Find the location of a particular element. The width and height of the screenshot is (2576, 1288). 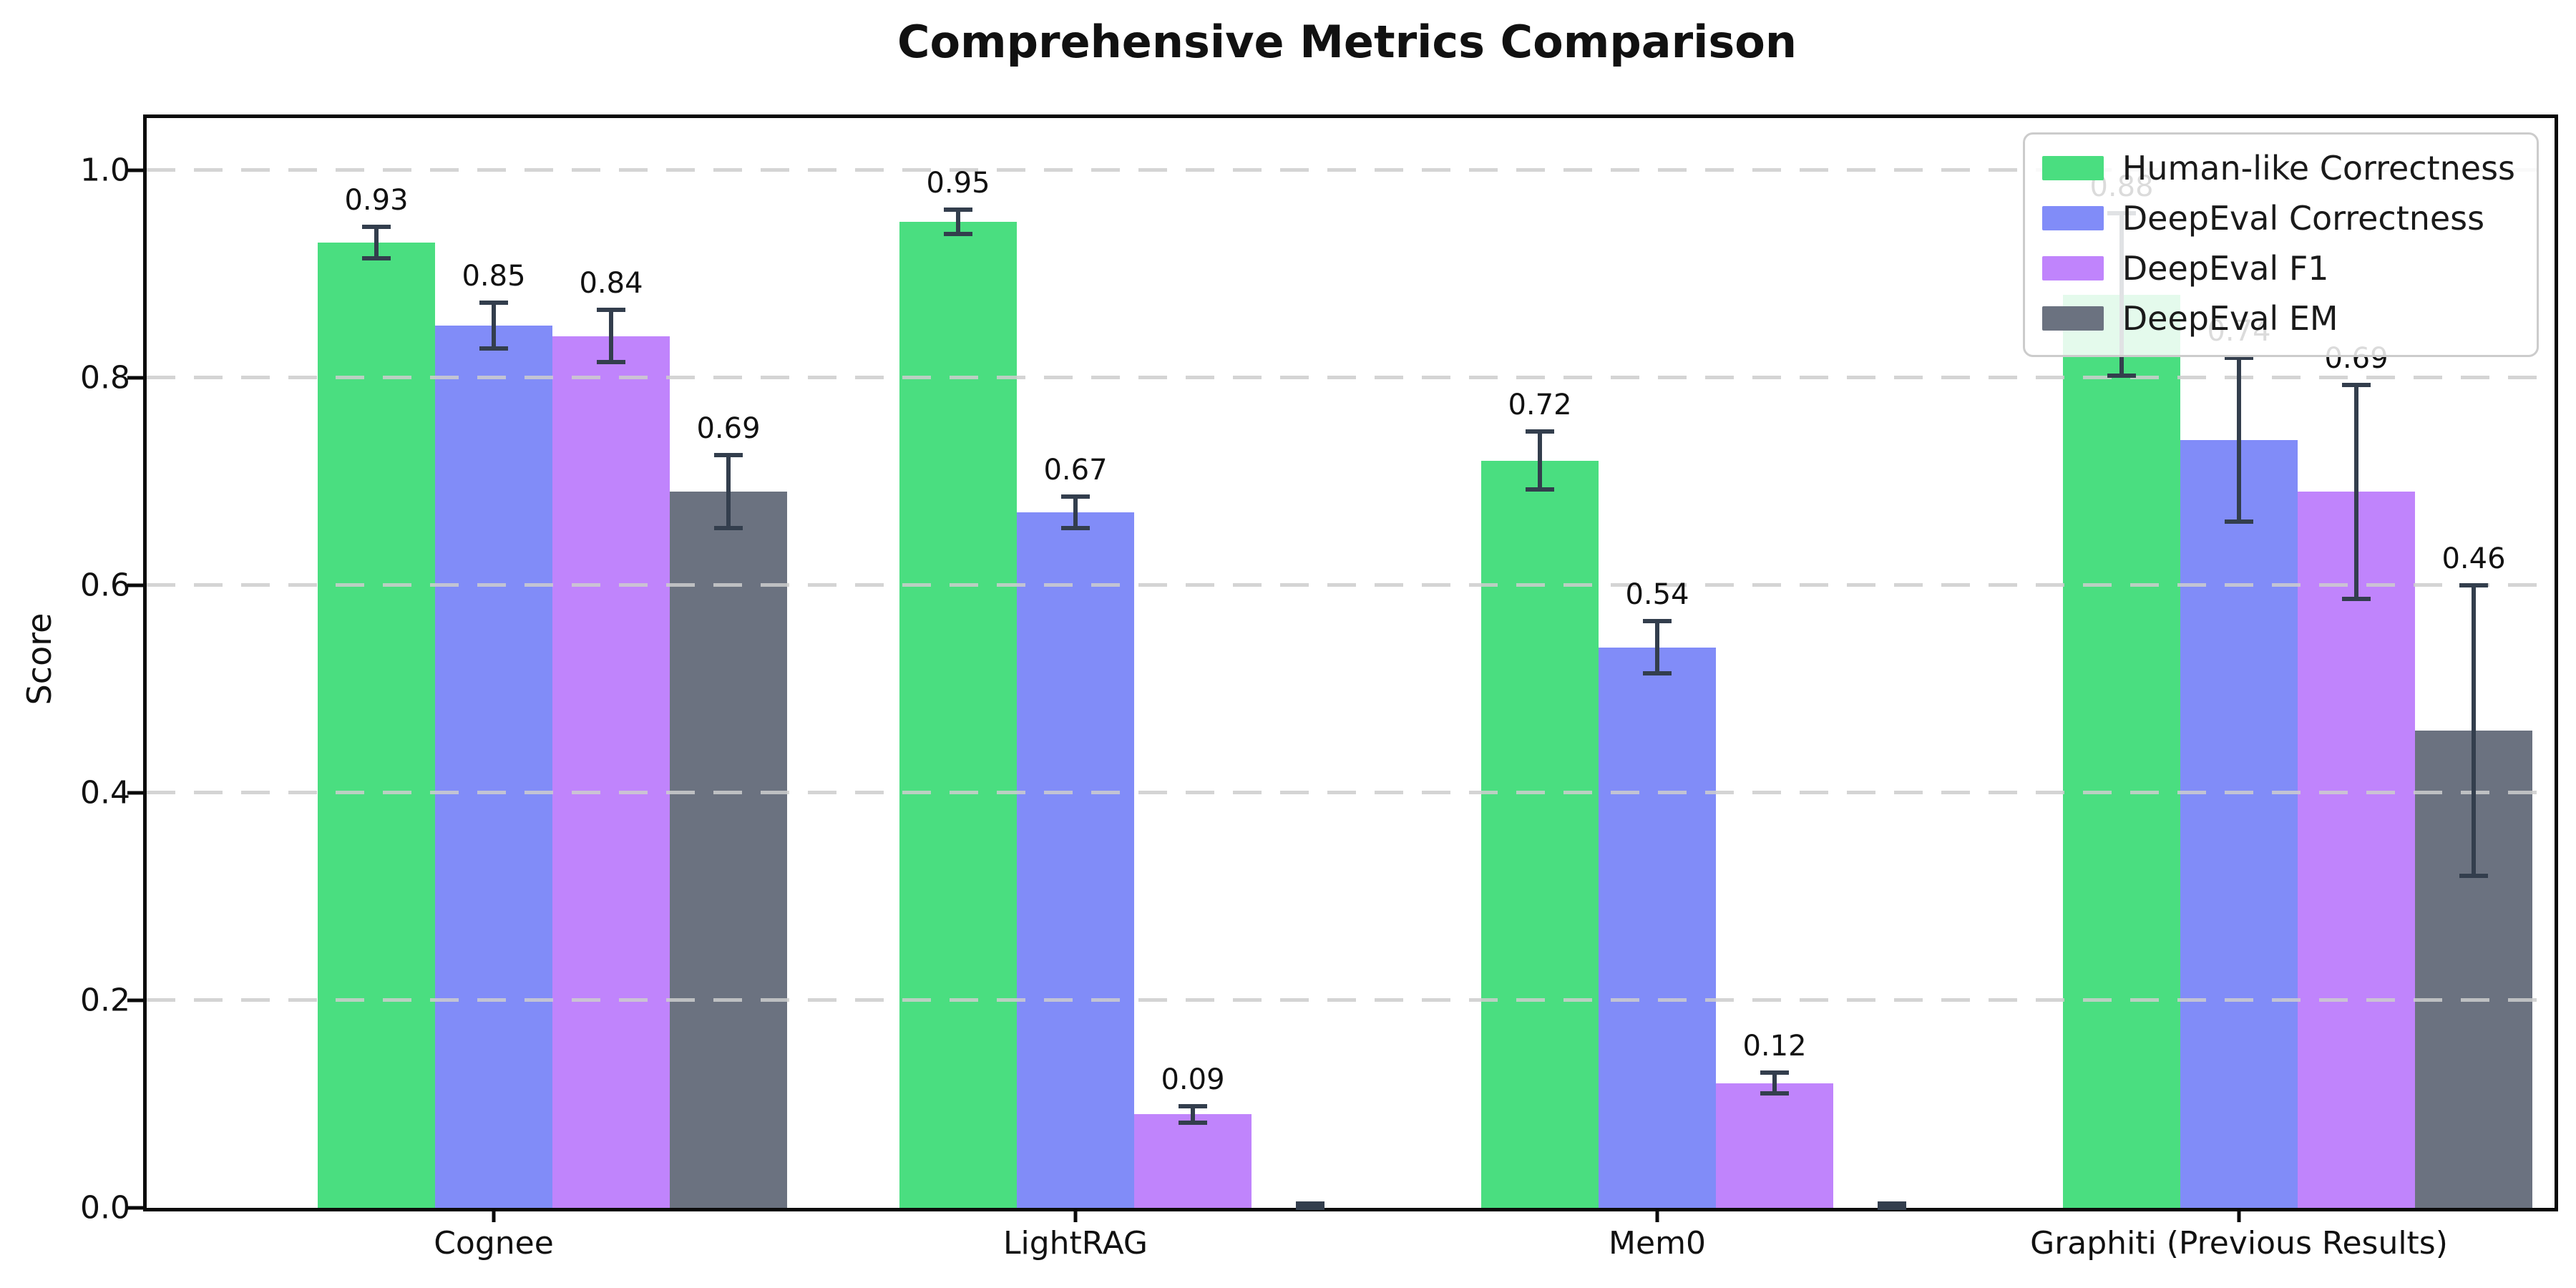

legend-item: DeepEval Correctness is located at coordinates (2278, 218).